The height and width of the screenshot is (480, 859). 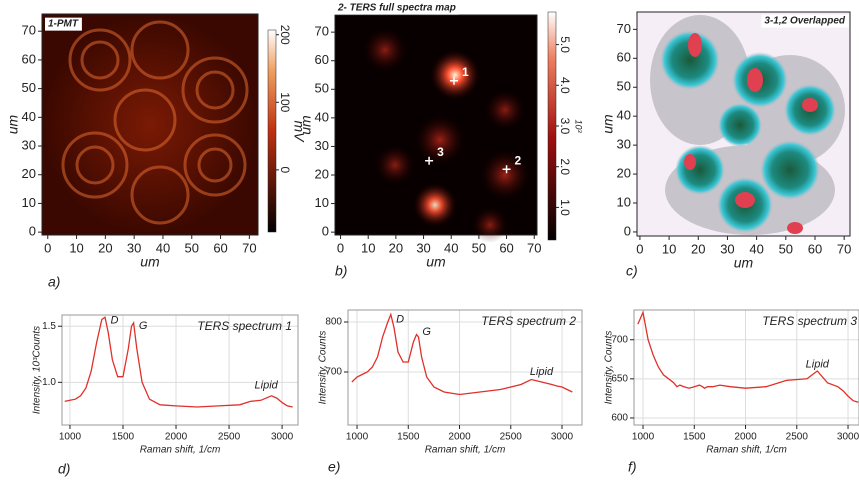 I want to click on x-tick-label: 1500, so click(x=408, y=437).